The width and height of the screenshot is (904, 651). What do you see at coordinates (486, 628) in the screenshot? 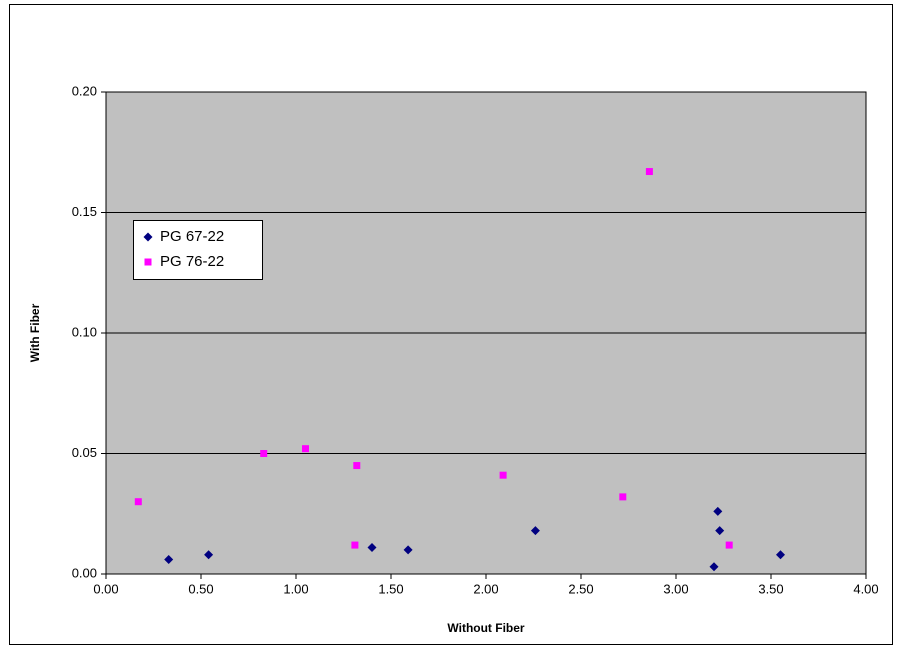
I see `x-axis-title: Without Fiber` at bounding box center [486, 628].